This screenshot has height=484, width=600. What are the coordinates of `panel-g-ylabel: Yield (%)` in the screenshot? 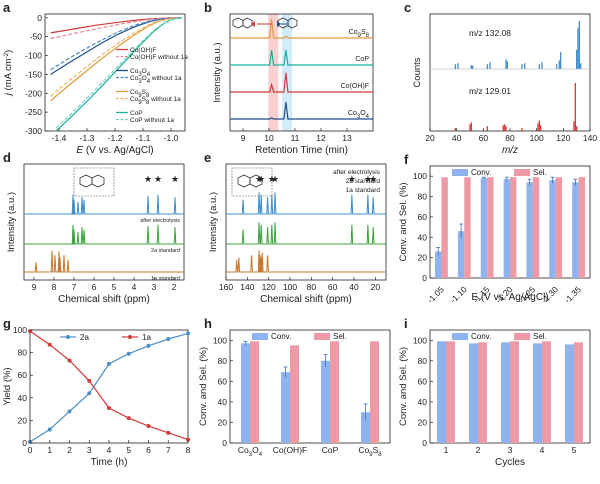 It's located at (7, 386).